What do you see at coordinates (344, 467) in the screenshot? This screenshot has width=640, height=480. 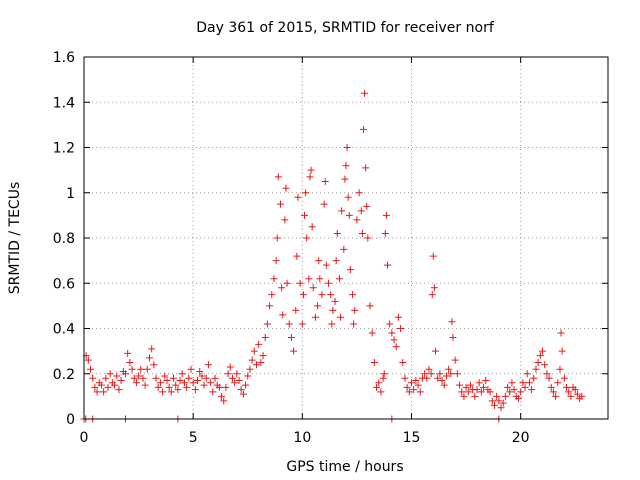 I see `x-axis-label: GPS time / hours` at bounding box center [344, 467].